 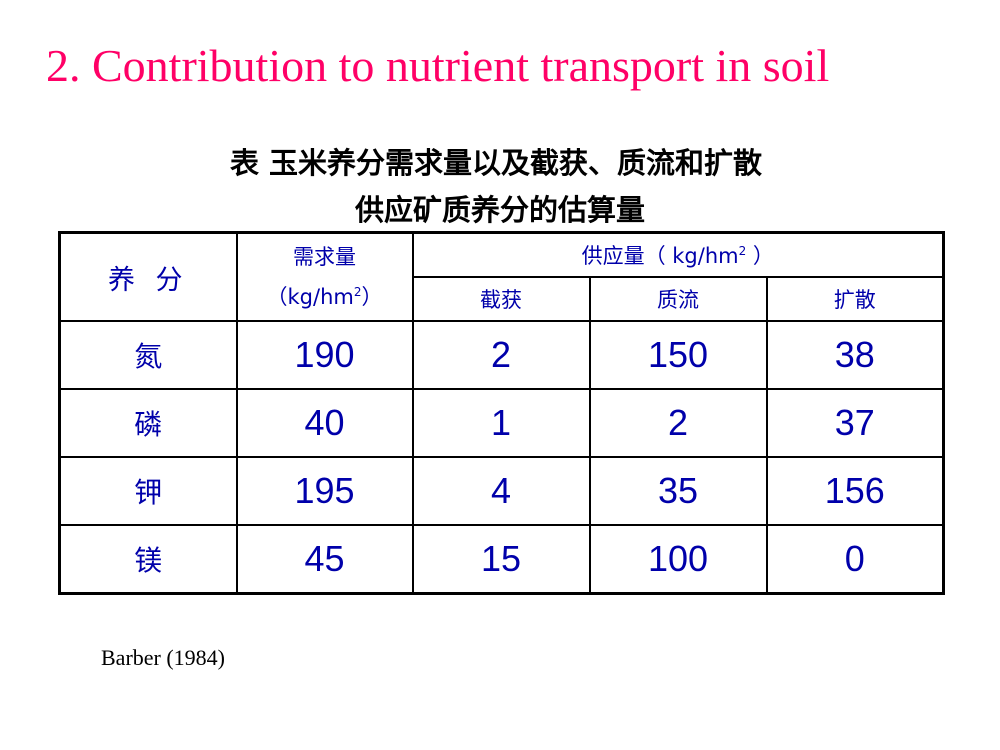 I want to click on table-row: 氮 190 2 150 38, so click(x=501, y=355).